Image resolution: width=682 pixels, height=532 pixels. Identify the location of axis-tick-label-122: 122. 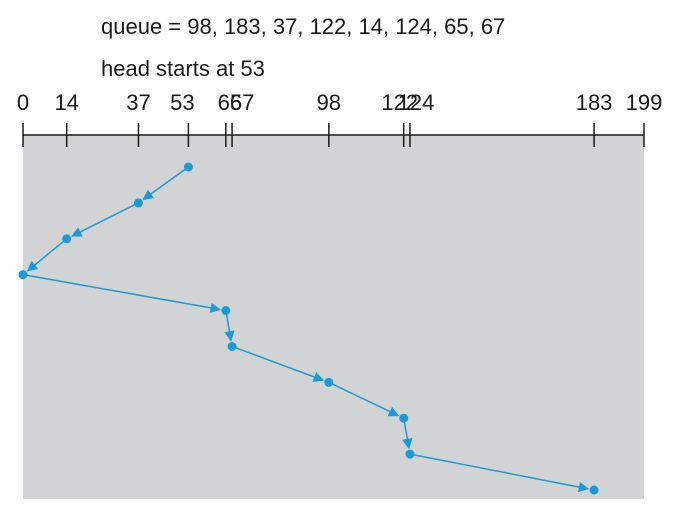
(399, 102).